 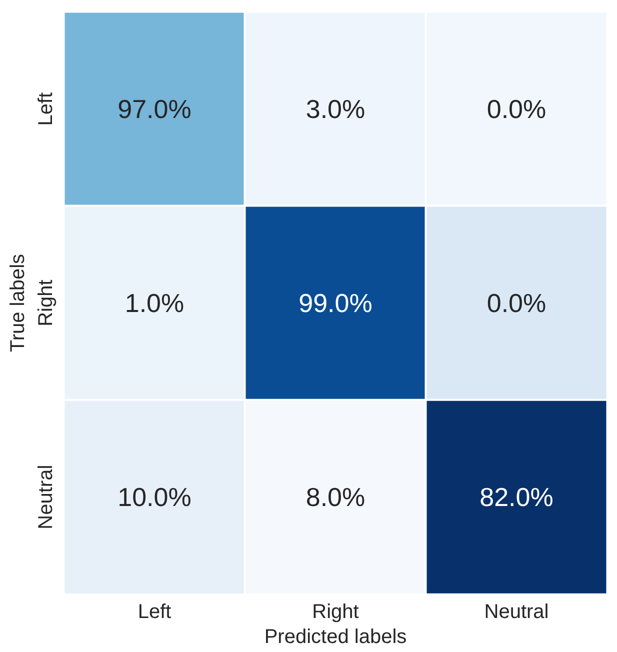 I want to click on y-tick-label: Right, so click(x=46, y=302).